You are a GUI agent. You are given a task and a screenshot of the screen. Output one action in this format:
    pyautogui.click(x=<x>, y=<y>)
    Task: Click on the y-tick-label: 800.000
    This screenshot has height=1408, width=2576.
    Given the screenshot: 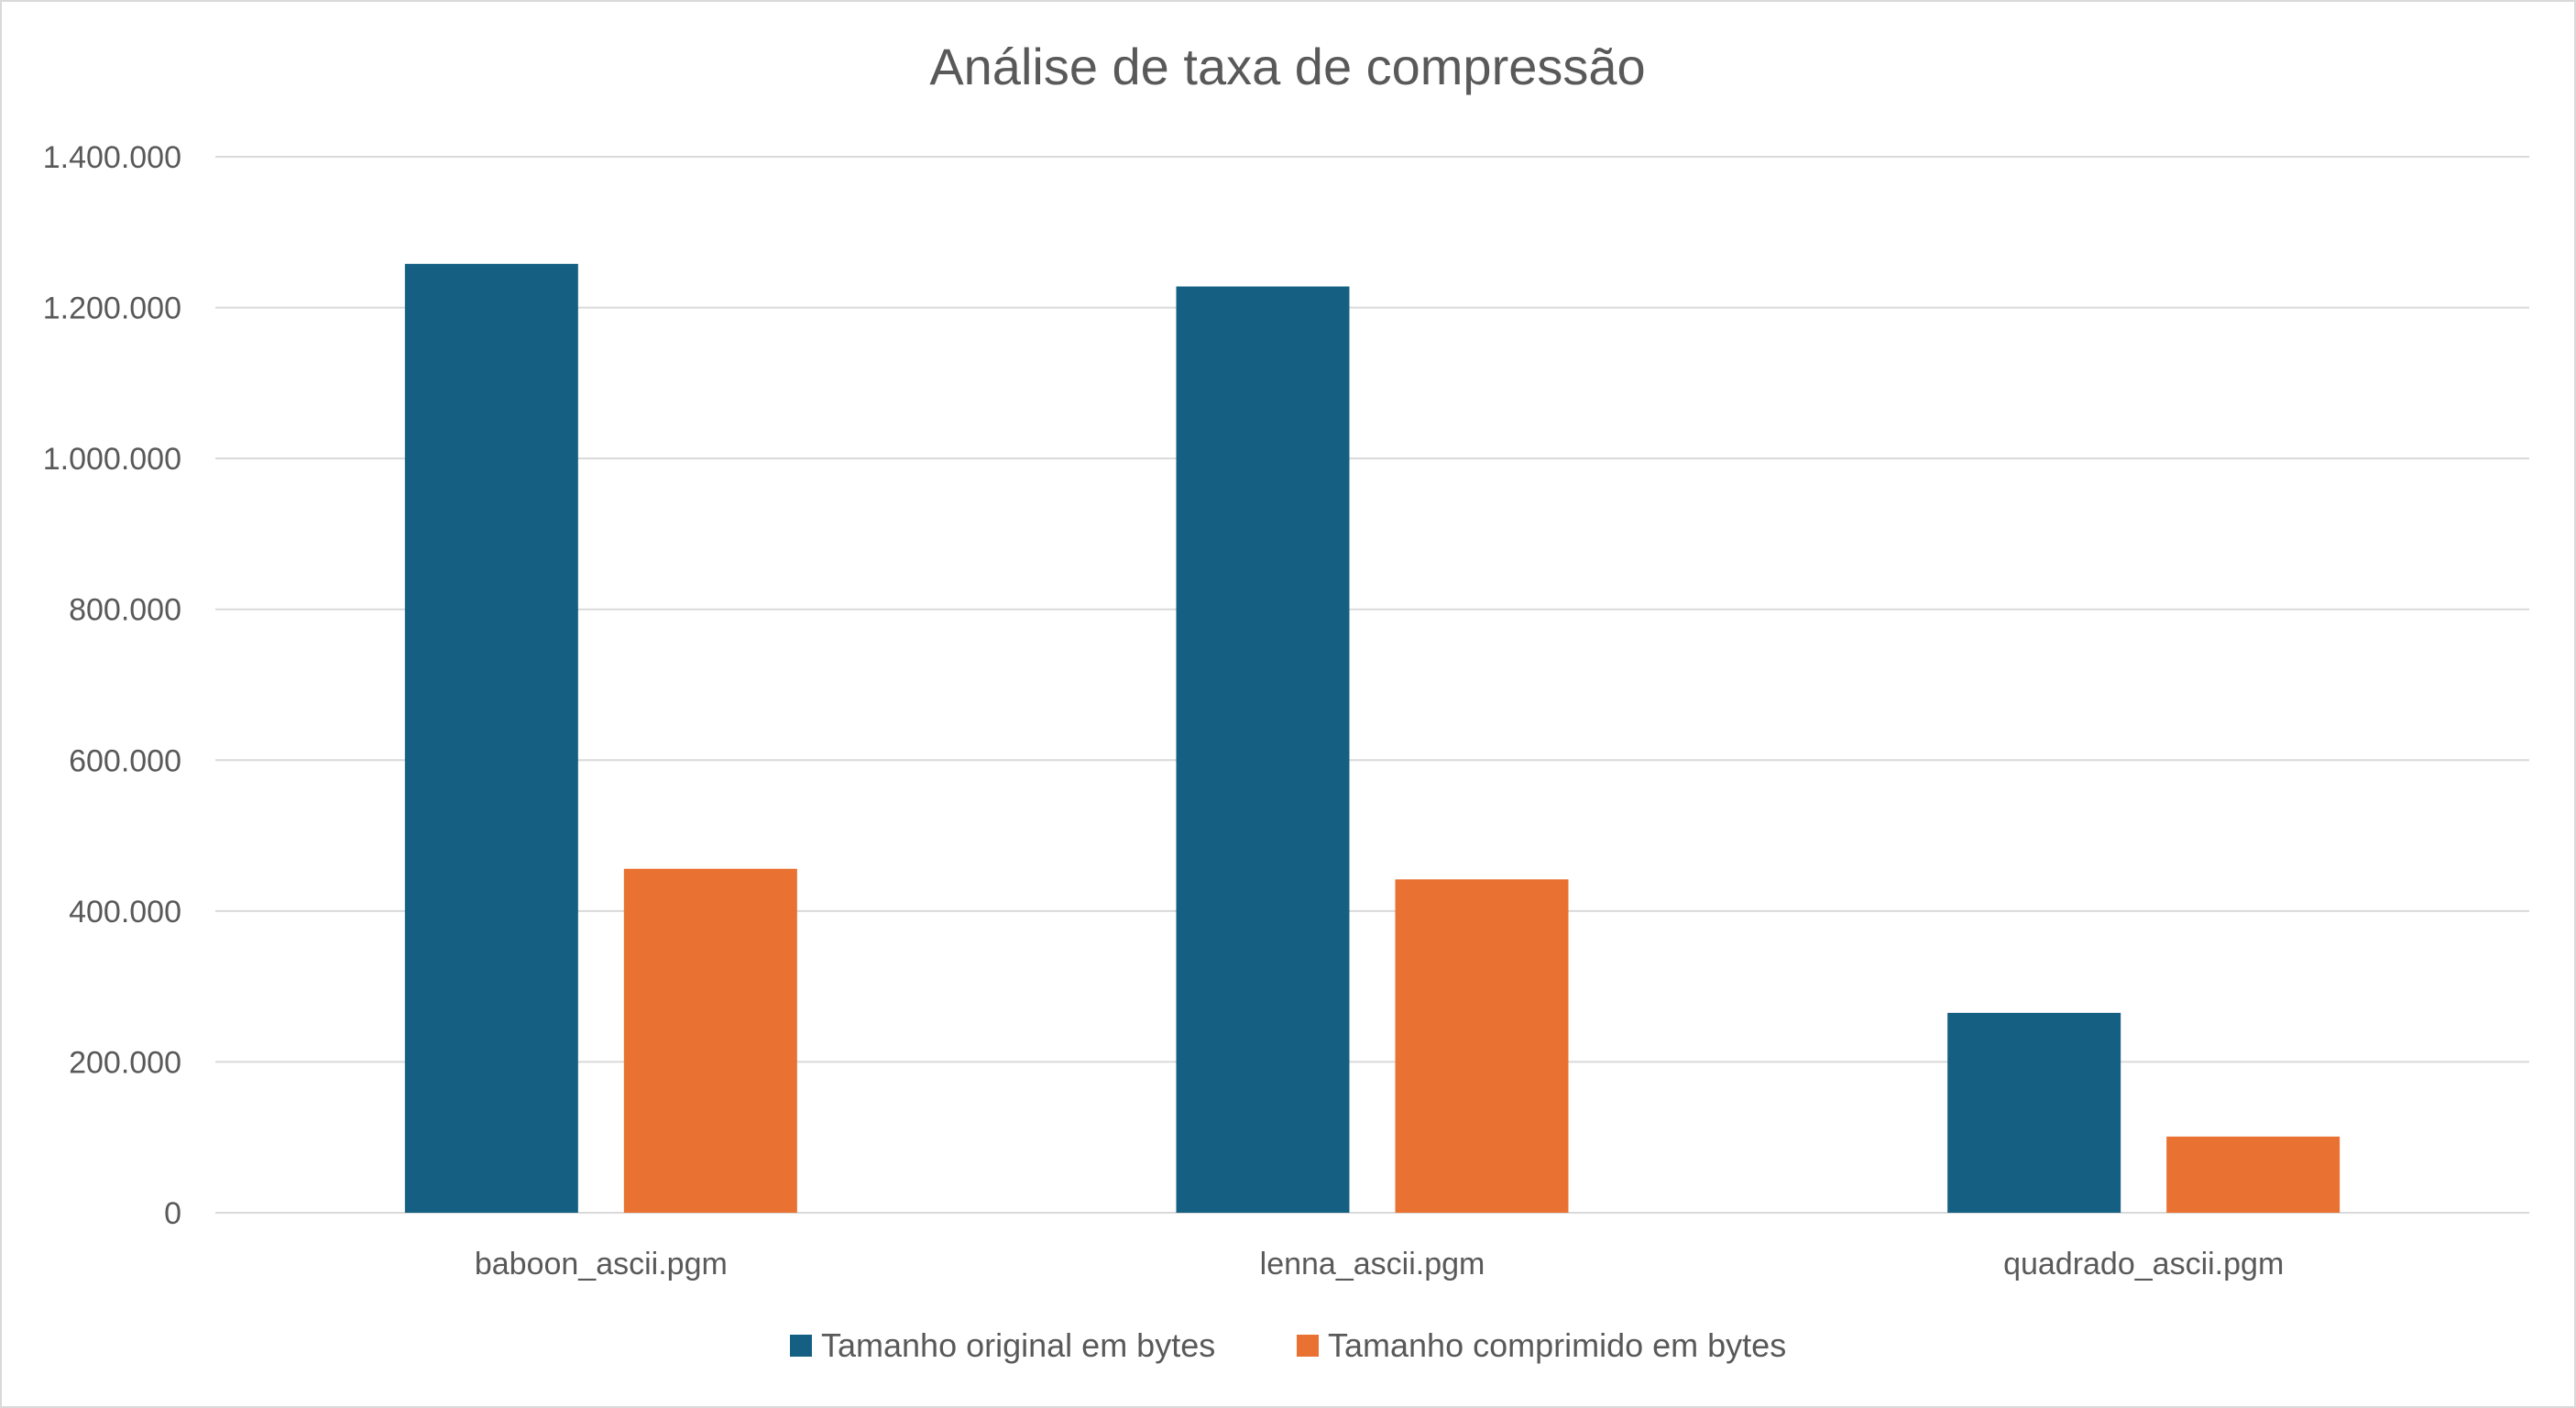 What is the action you would take?
    pyautogui.click(x=125, y=610)
    